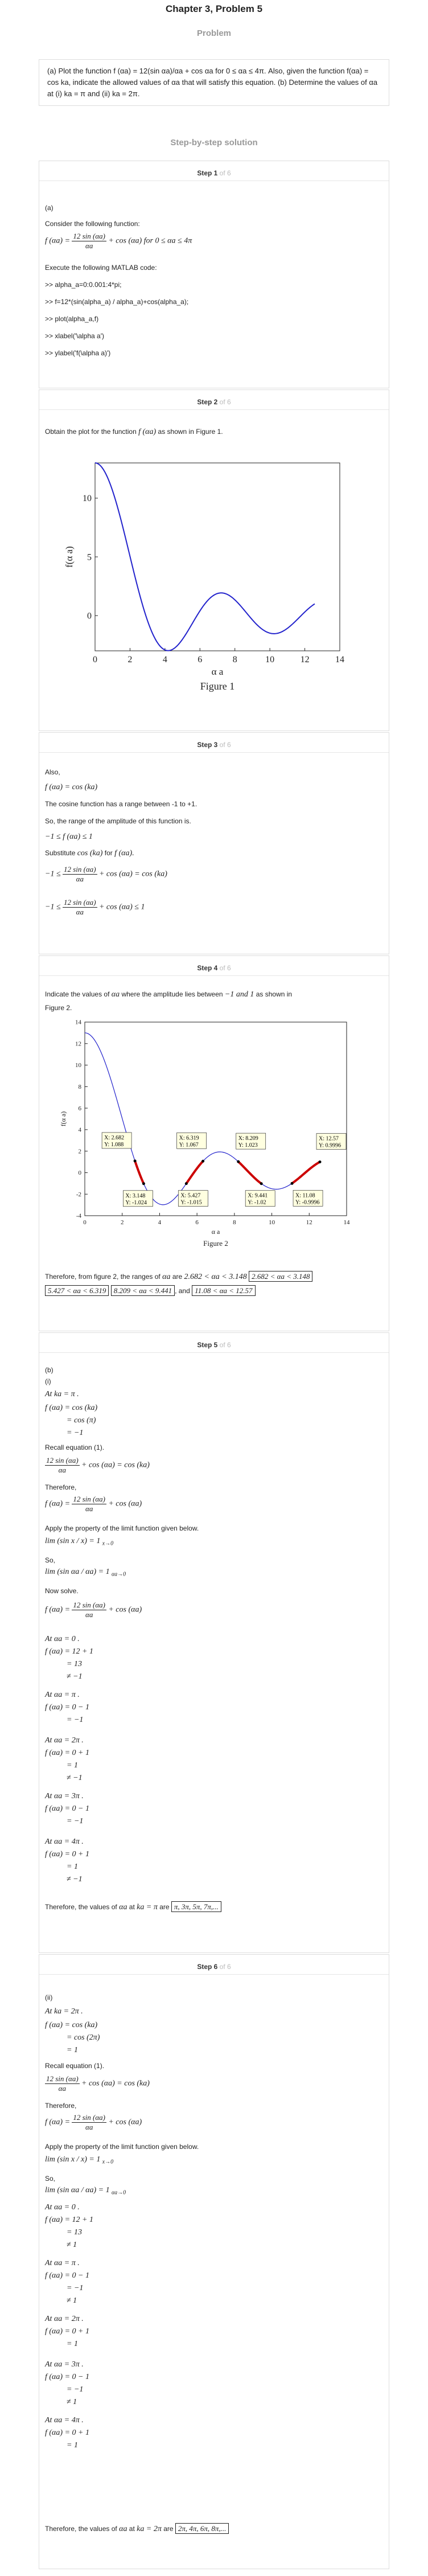 The image size is (428, 2576). What do you see at coordinates (75, 1447) in the screenshot?
I see `recall-text: Recall equation (1).` at bounding box center [75, 1447].